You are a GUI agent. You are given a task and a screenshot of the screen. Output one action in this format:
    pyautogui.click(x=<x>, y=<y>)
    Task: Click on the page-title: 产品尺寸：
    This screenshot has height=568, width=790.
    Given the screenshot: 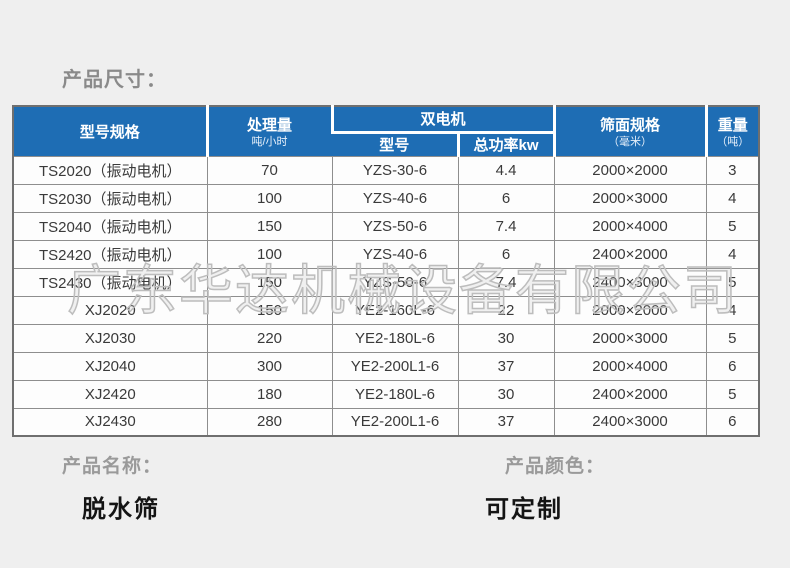 What is the action you would take?
    pyautogui.click(x=114, y=80)
    